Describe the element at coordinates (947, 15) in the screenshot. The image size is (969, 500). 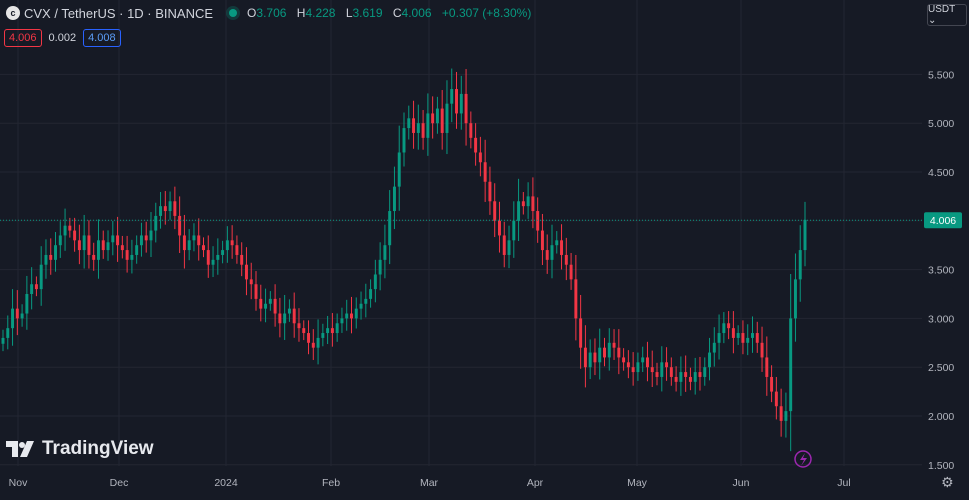
I see `currency-button: USDT ⌄` at that location.